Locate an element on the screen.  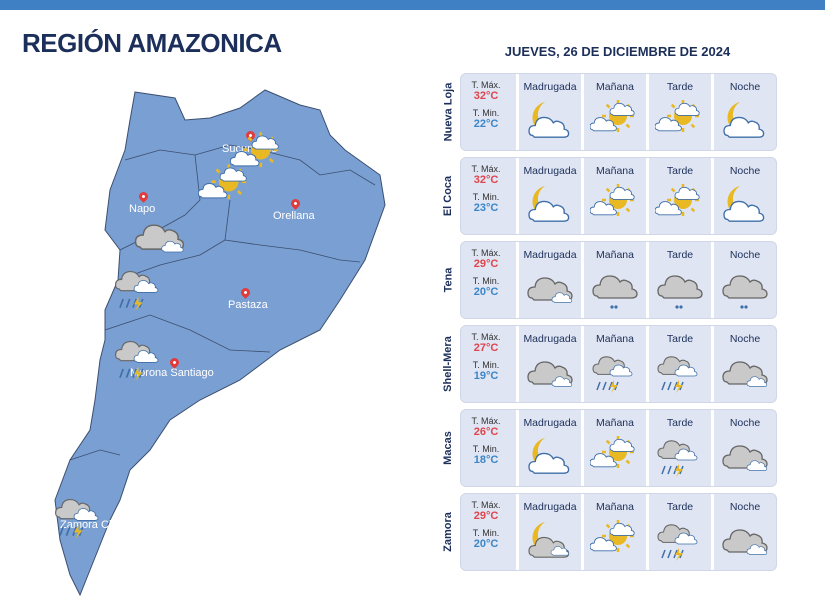
tmax-value: 27°C is located at coordinates (486, 348).